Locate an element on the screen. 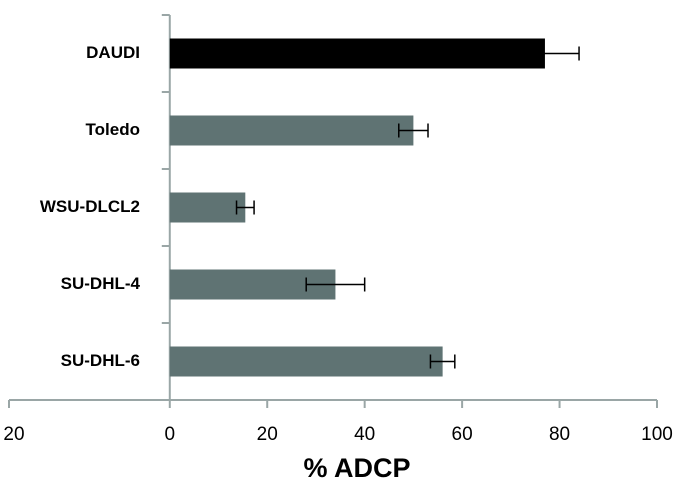 The height and width of the screenshot is (496, 685). category-label: SU-DHL-6 is located at coordinates (100, 360).